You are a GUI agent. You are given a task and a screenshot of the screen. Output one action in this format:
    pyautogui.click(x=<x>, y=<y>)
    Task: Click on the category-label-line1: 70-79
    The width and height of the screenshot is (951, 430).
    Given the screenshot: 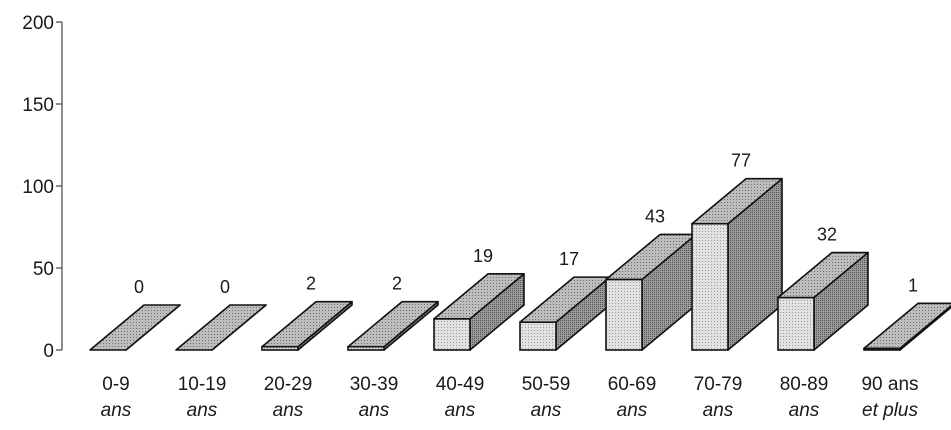 What is the action you would take?
    pyautogui.click(x=718, y=384)
    